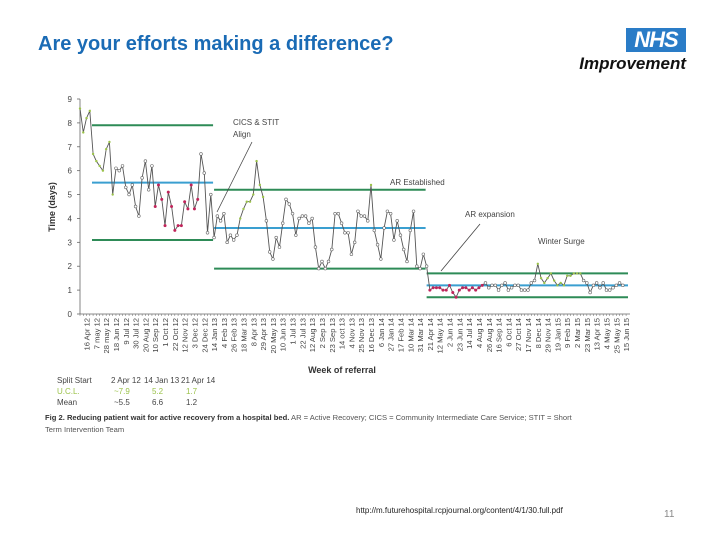 The width and height of the screenshot is (720, 540). Describe the element at coordinates (122, 402) in the screenshot. I see `table-mean: ~5.5` at that location.